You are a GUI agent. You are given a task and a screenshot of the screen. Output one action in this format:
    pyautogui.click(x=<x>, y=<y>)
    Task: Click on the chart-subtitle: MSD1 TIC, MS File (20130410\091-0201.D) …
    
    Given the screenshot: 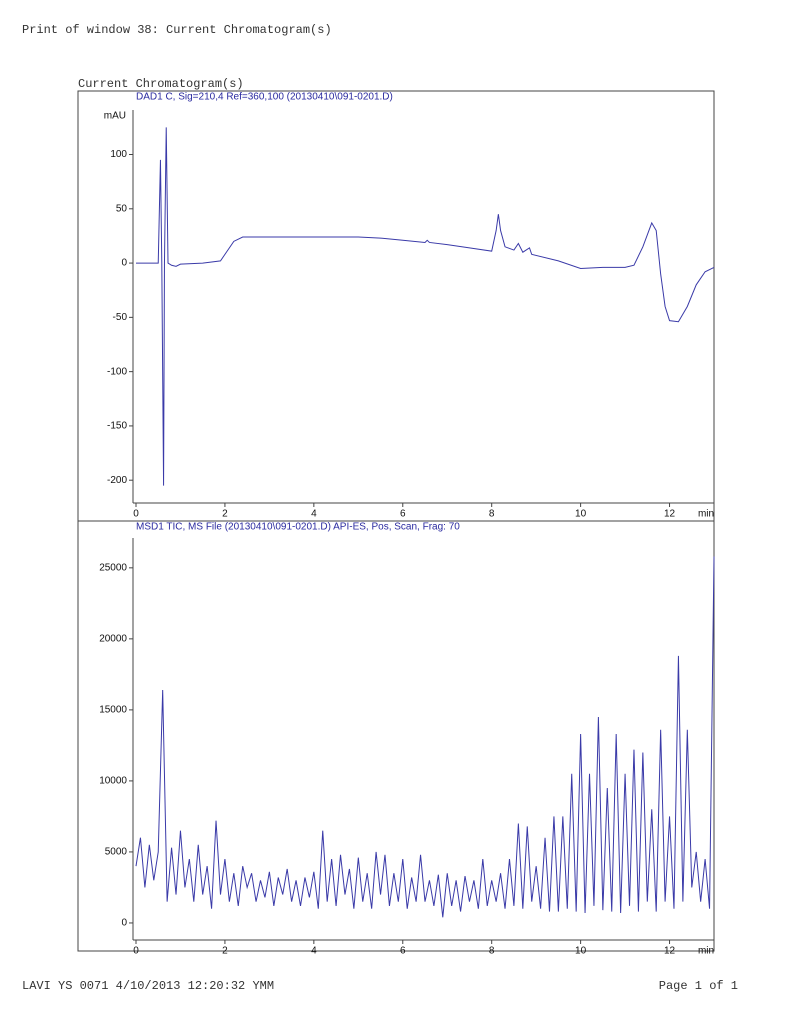 What is the action you would take?
    pyautogui.click(x=298, y=527)
    